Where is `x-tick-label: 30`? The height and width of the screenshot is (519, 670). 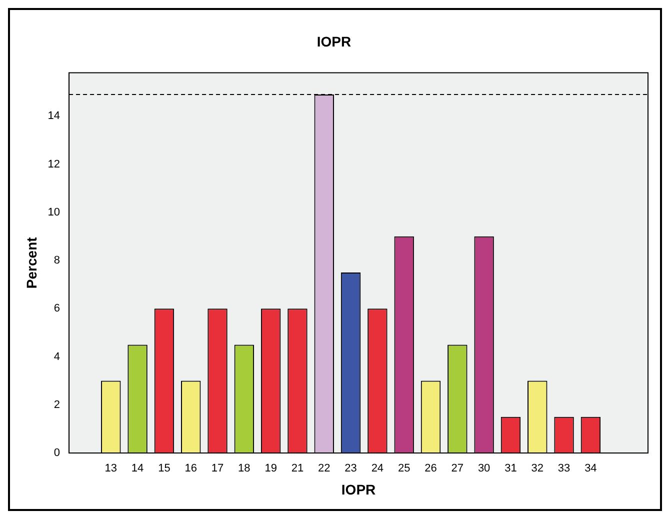 x-tick-label: 30 is located at coordinates (484, 468).